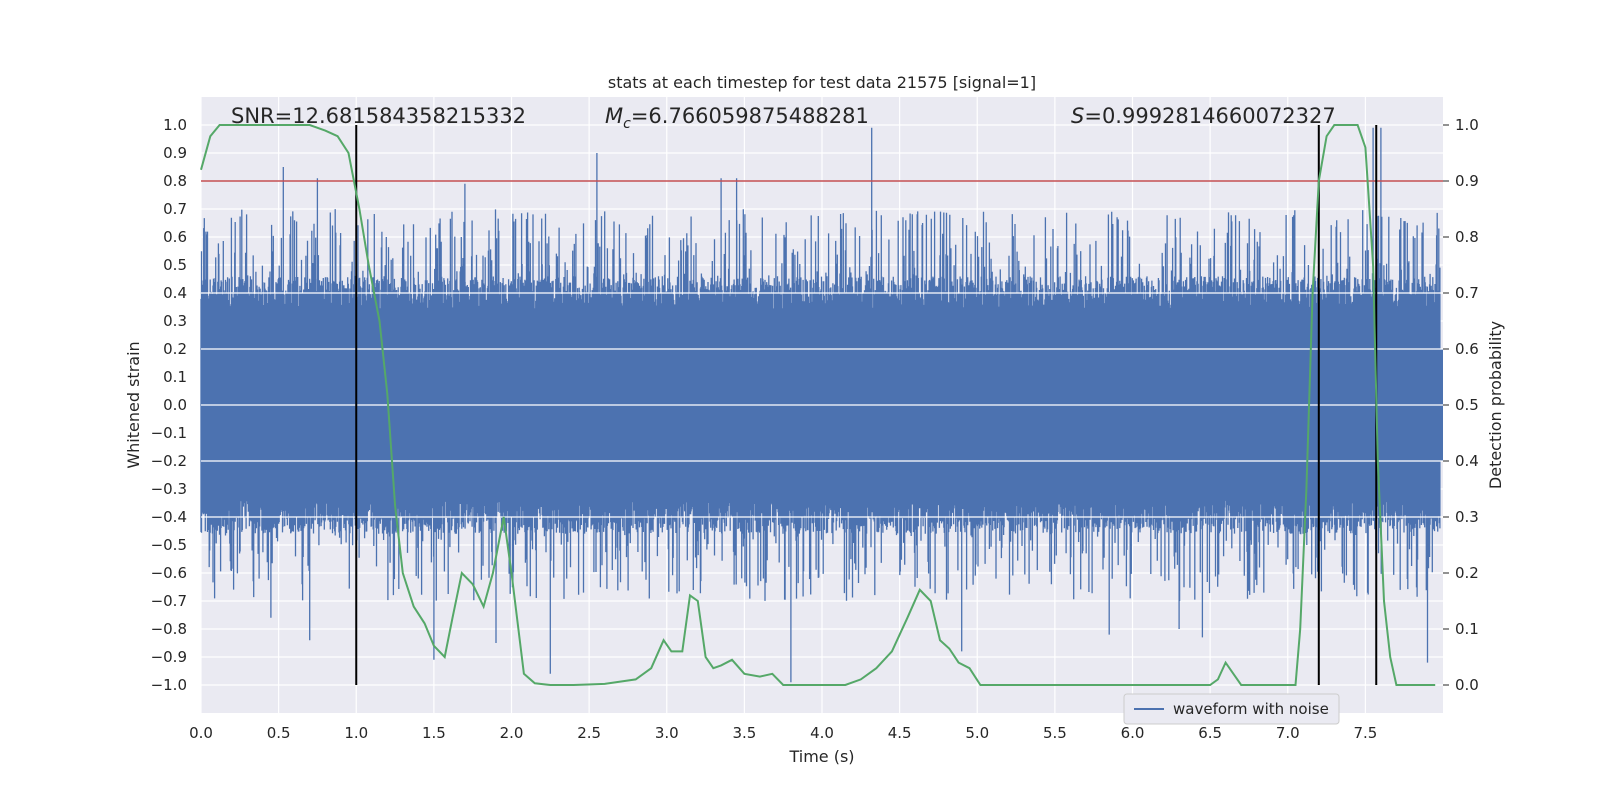  I want to click on x-tick-label: 4.0, so click(822, 733).